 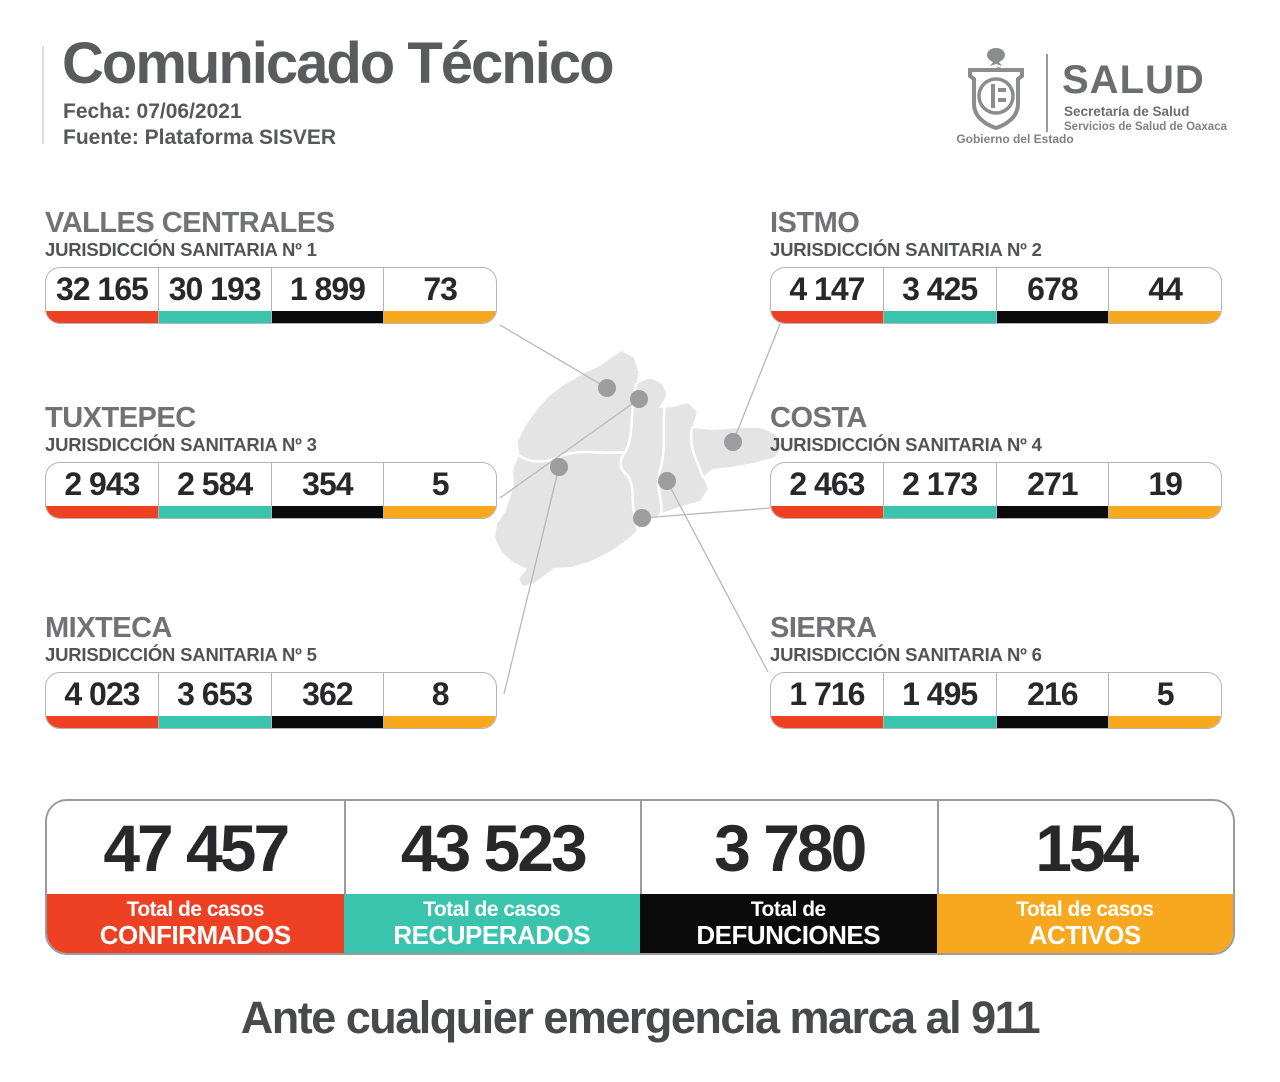 What do you see at coordinates (823, 628) in the screenshot?
I see `region-name: SIERRA` at bounding box center [823, 628].